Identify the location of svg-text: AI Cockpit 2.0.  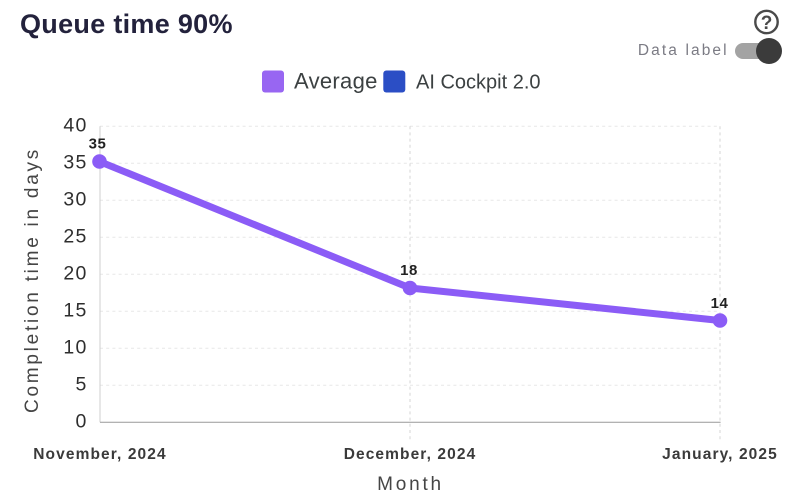
(478, 82).